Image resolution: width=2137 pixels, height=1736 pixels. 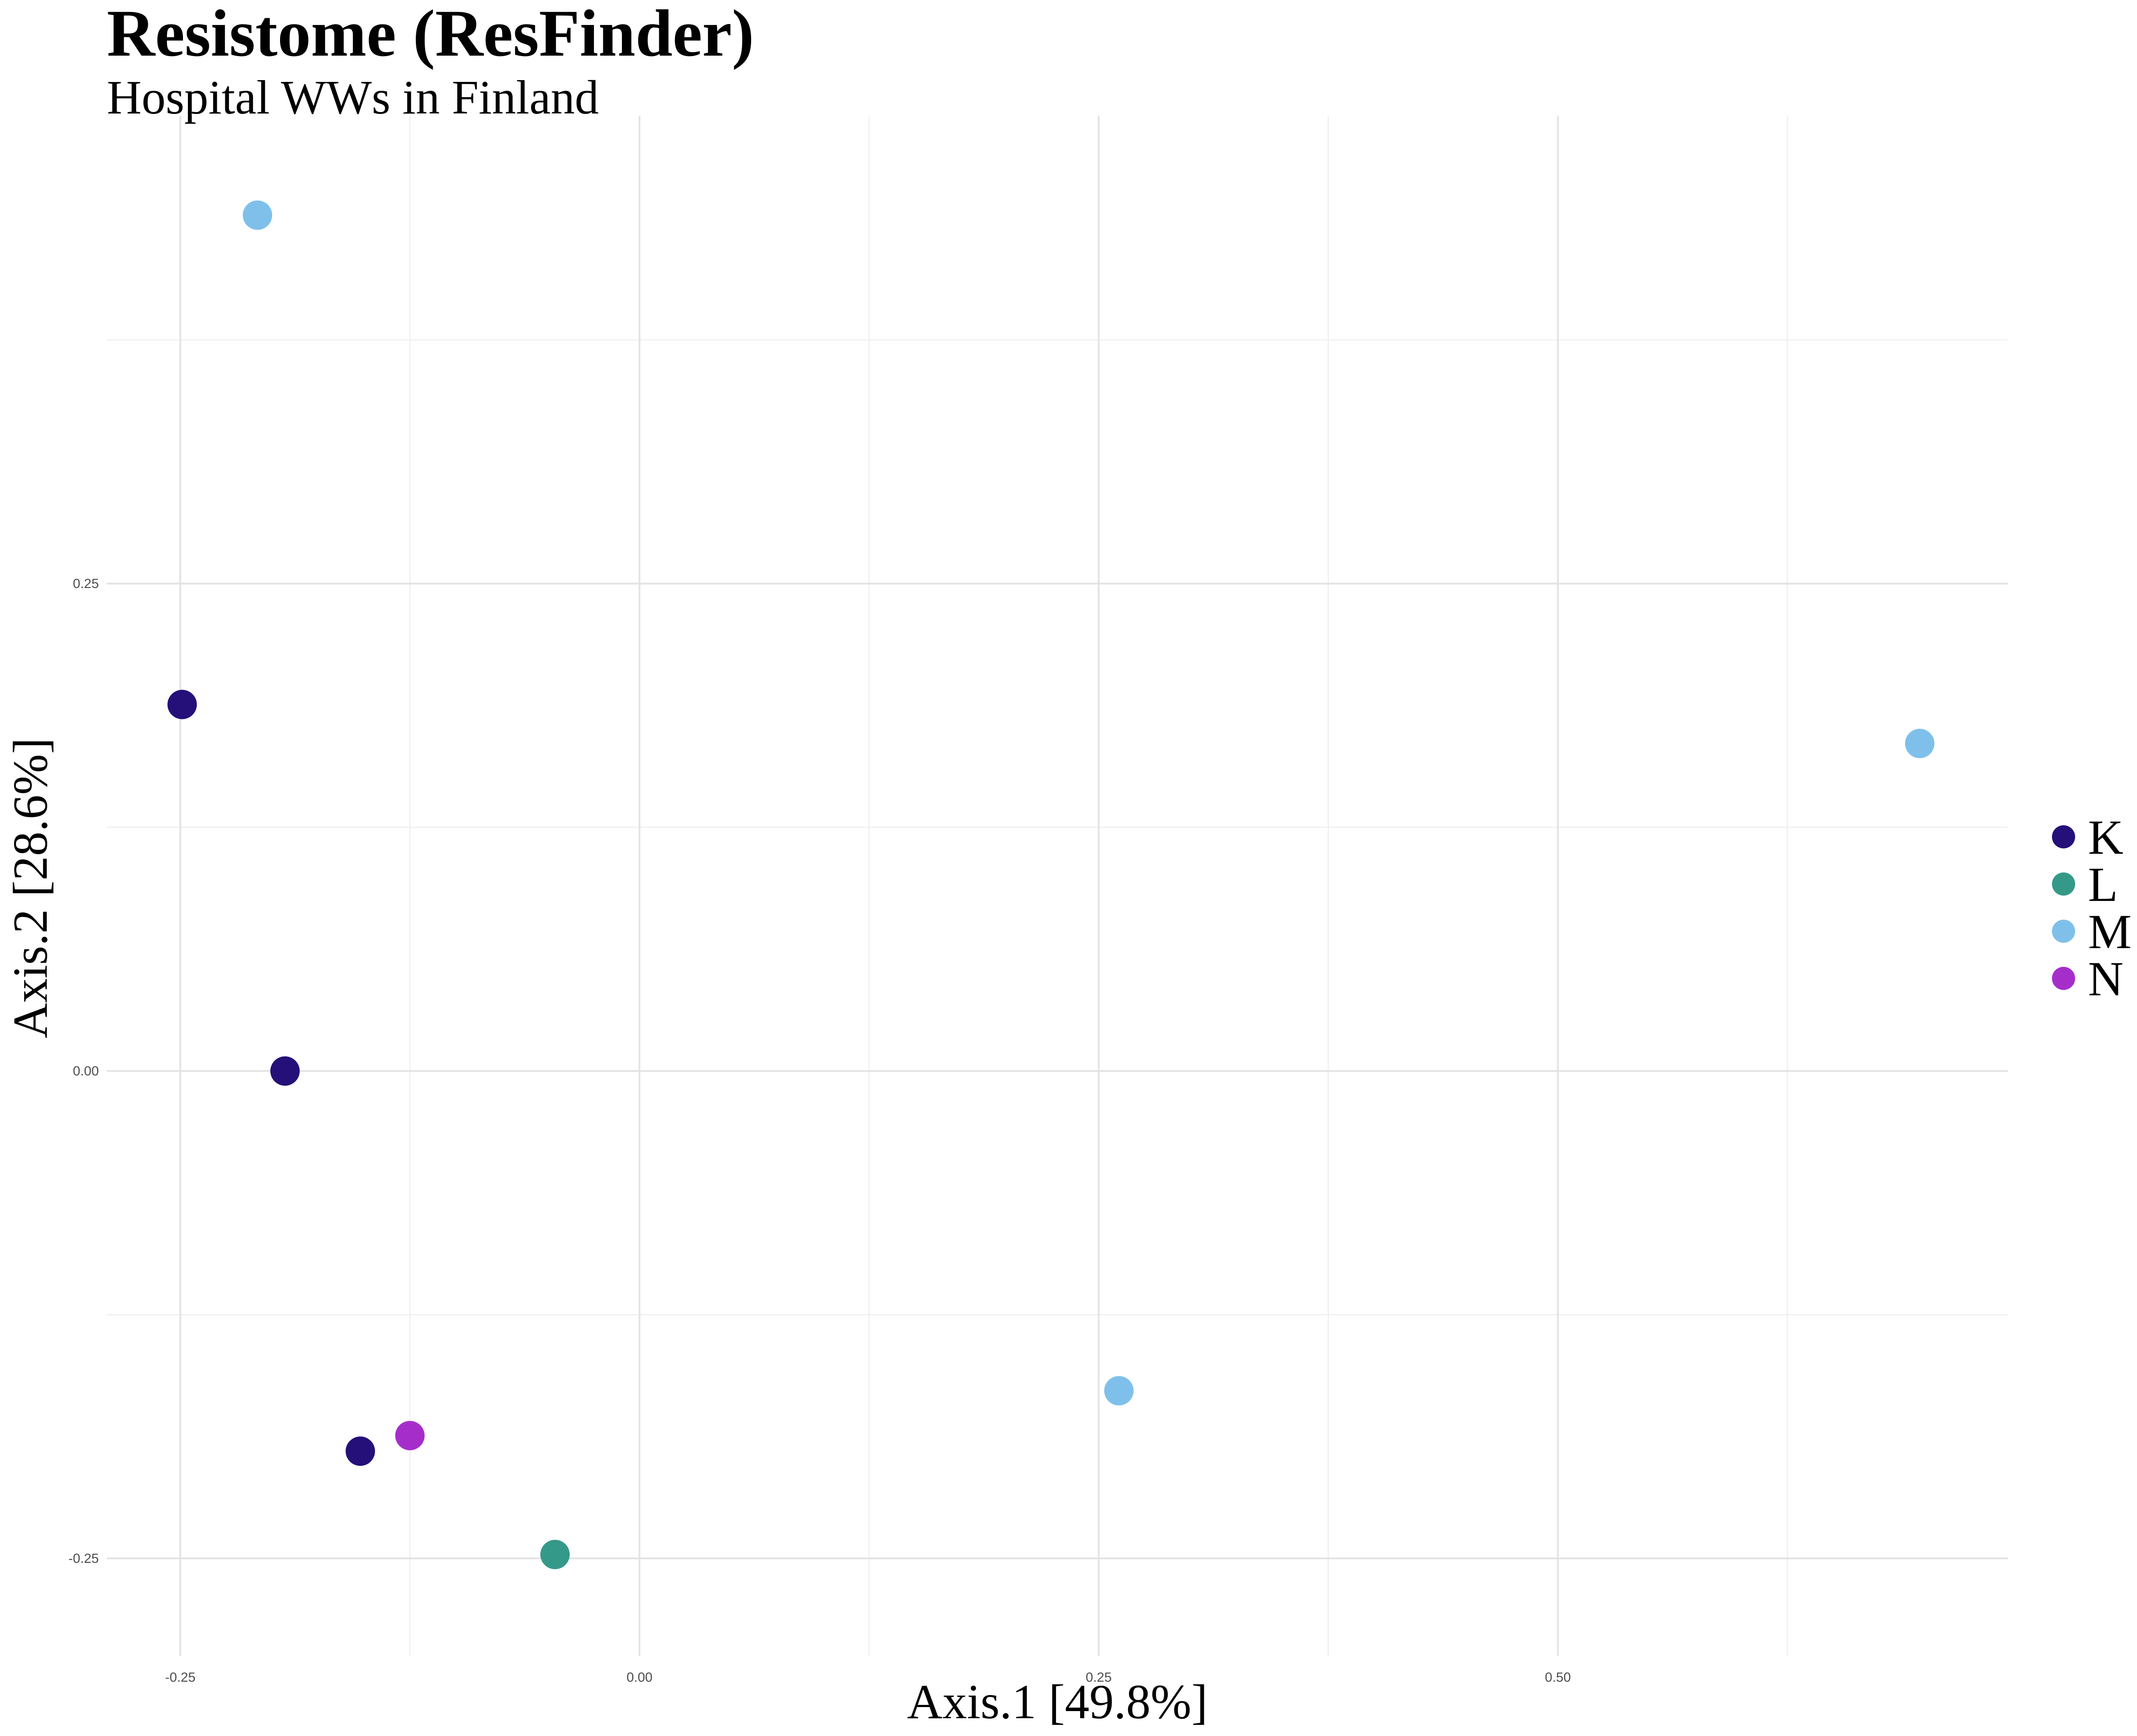 What do you see at coordinates (2063, 884) in the screenshot?
I see `legend-key-l` at bounding box center [2063, 884].